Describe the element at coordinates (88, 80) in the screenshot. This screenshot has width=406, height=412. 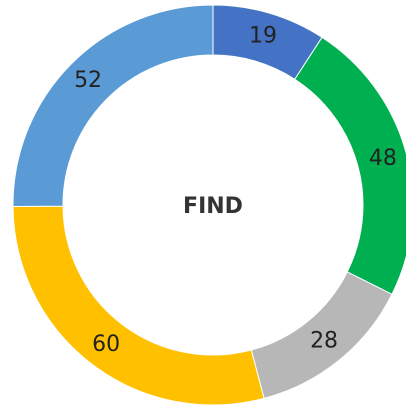
I see `data-label: 52` at that location.